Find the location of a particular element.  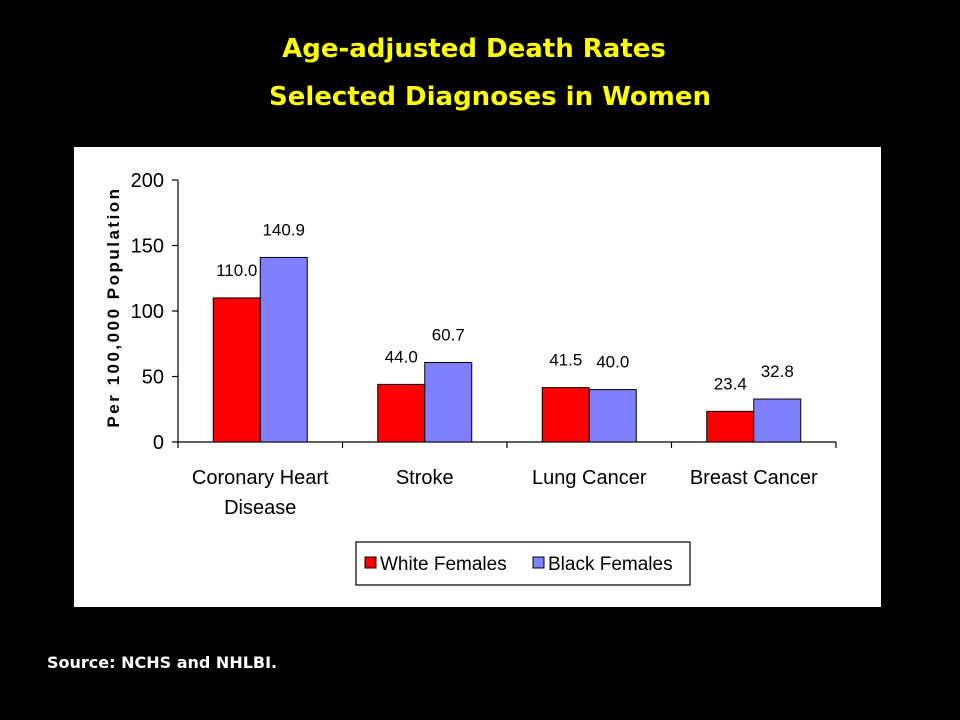

data-label: 140.9 is located at coordinates (283, 229).